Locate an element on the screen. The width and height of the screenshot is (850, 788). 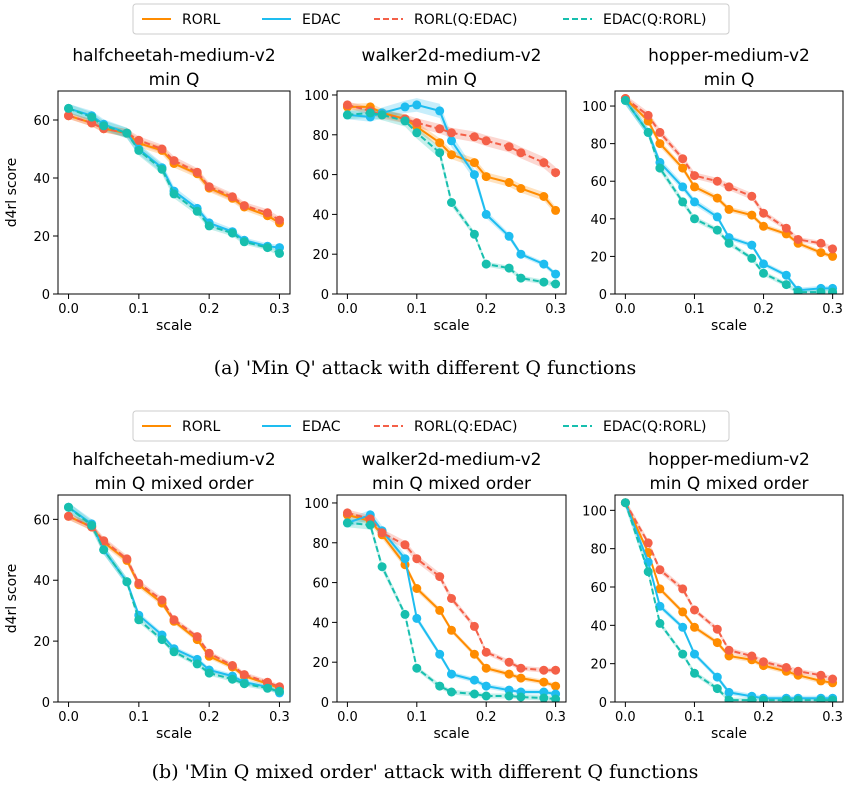
x-tick-label: 0.0 is located at coordinates (68, 717).